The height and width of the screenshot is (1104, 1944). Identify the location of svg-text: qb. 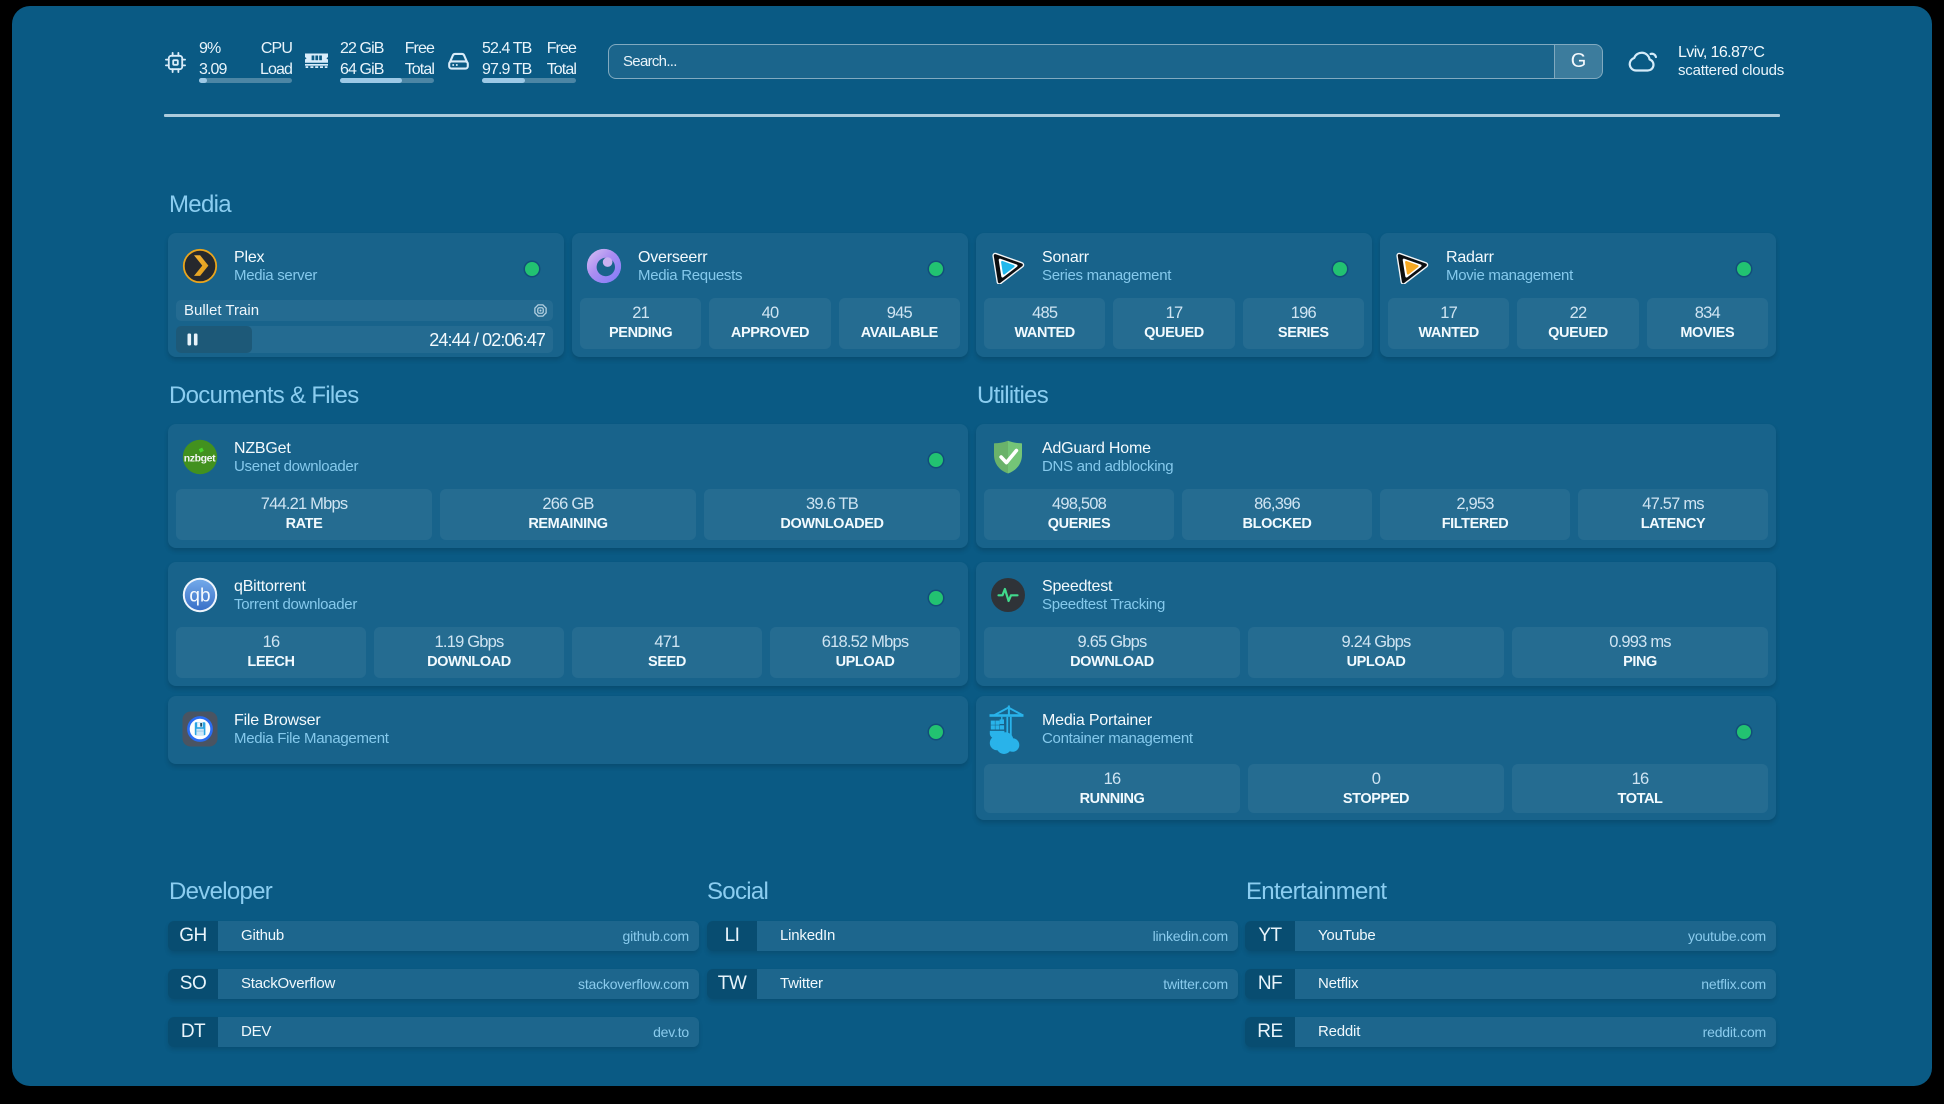
(199, 596).